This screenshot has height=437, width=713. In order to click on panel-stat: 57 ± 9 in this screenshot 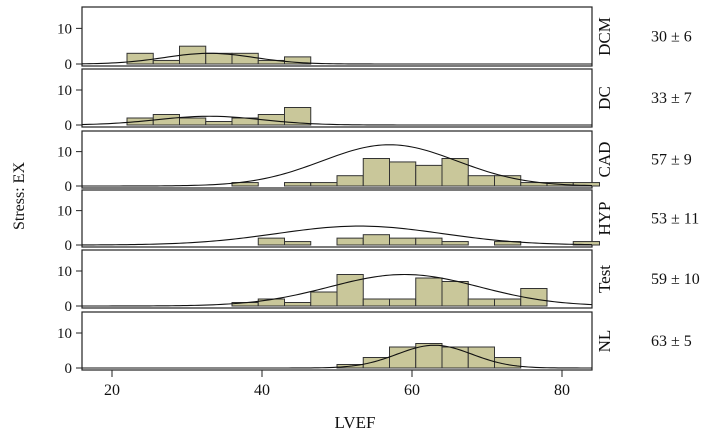, I will do `click(671, 160)`.